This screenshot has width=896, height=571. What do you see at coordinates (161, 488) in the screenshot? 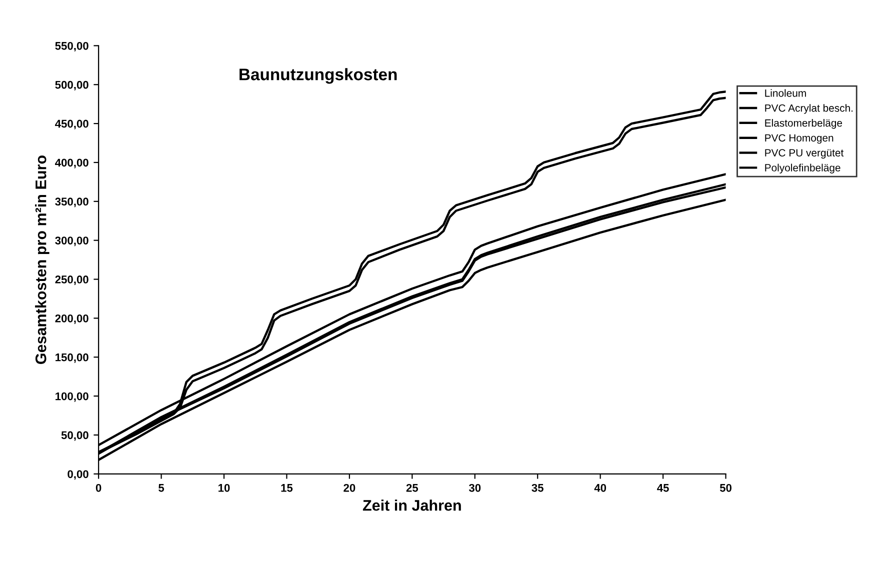
I see `x-tick-label: 5` at bounding box center [161, 488].